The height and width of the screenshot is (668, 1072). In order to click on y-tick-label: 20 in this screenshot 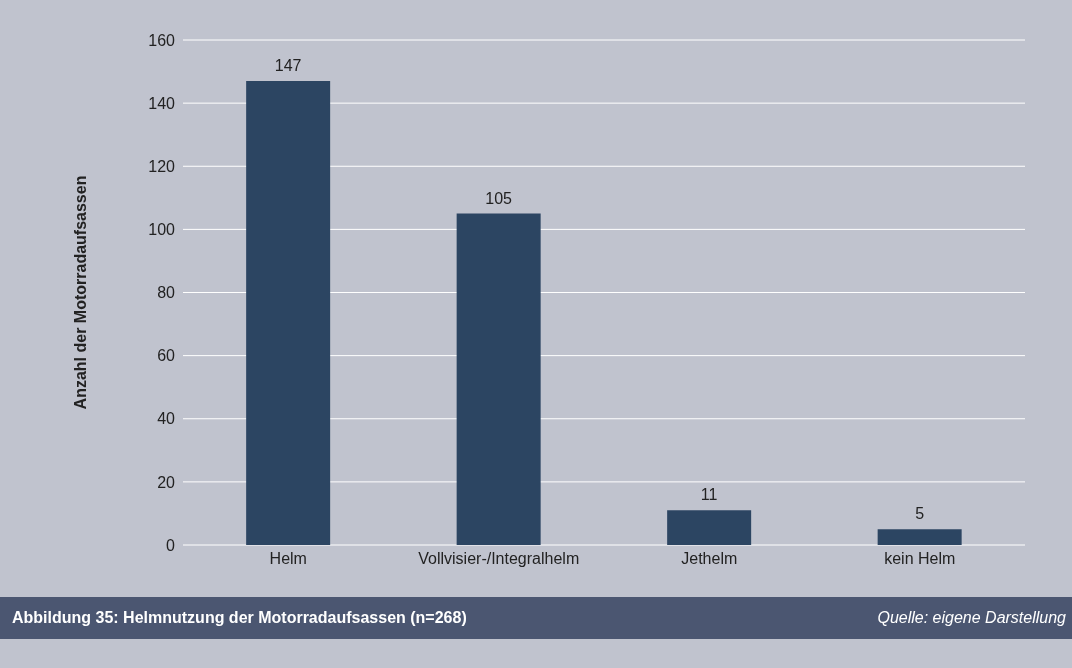, I will do `click(166, 482)`.